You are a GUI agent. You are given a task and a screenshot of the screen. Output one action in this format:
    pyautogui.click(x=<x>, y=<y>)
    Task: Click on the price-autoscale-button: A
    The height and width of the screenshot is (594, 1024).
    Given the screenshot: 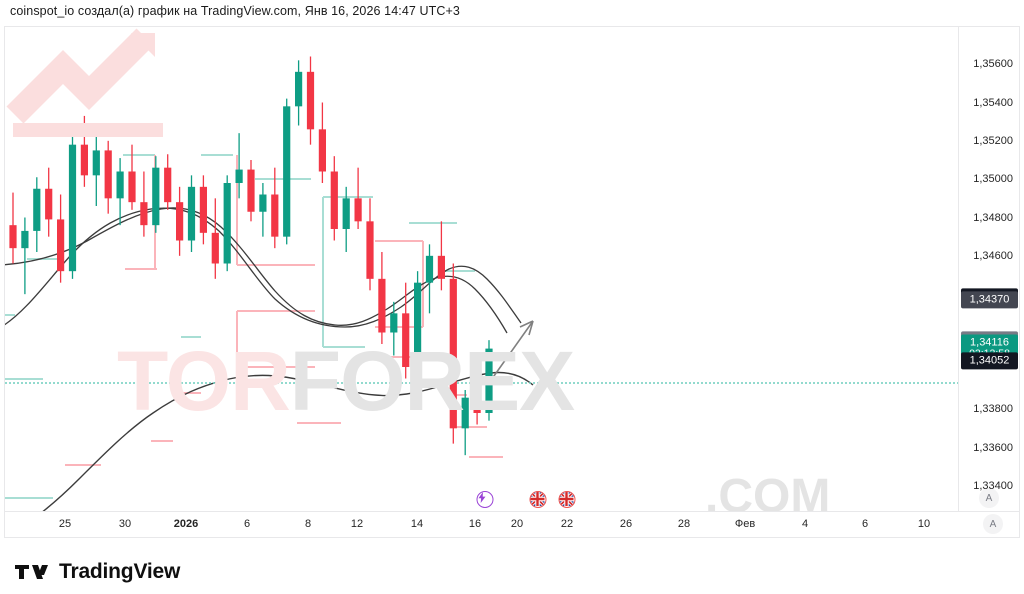 What is the action you would take?
    pyautogui.click(x=989, y=498)
    